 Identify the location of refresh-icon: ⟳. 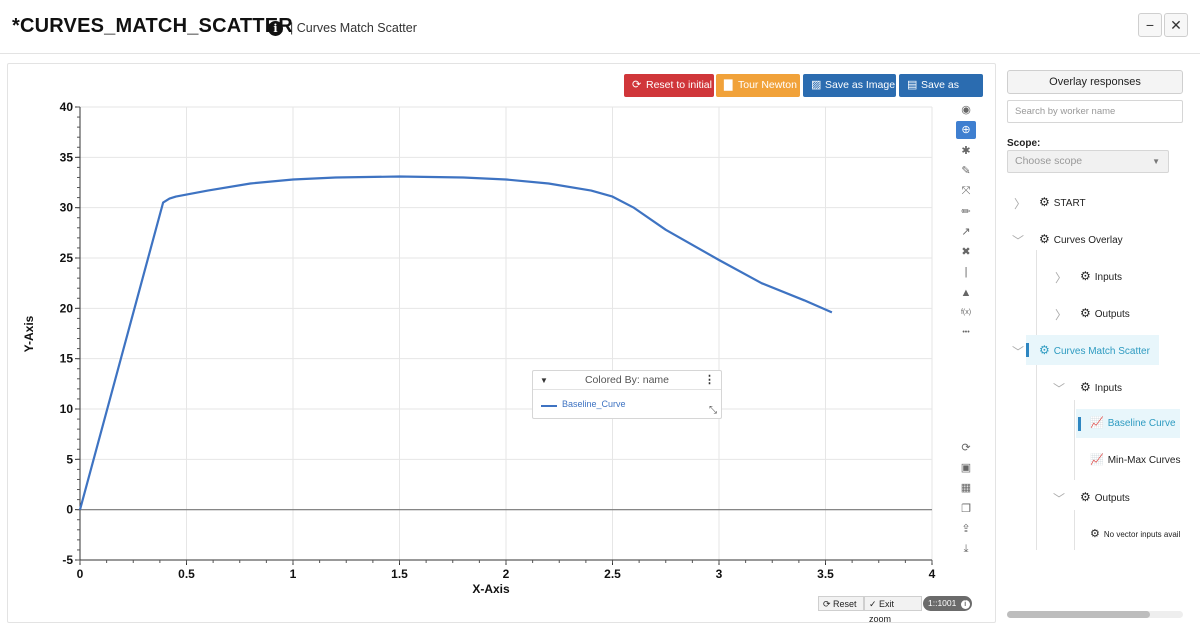
(966, 448).